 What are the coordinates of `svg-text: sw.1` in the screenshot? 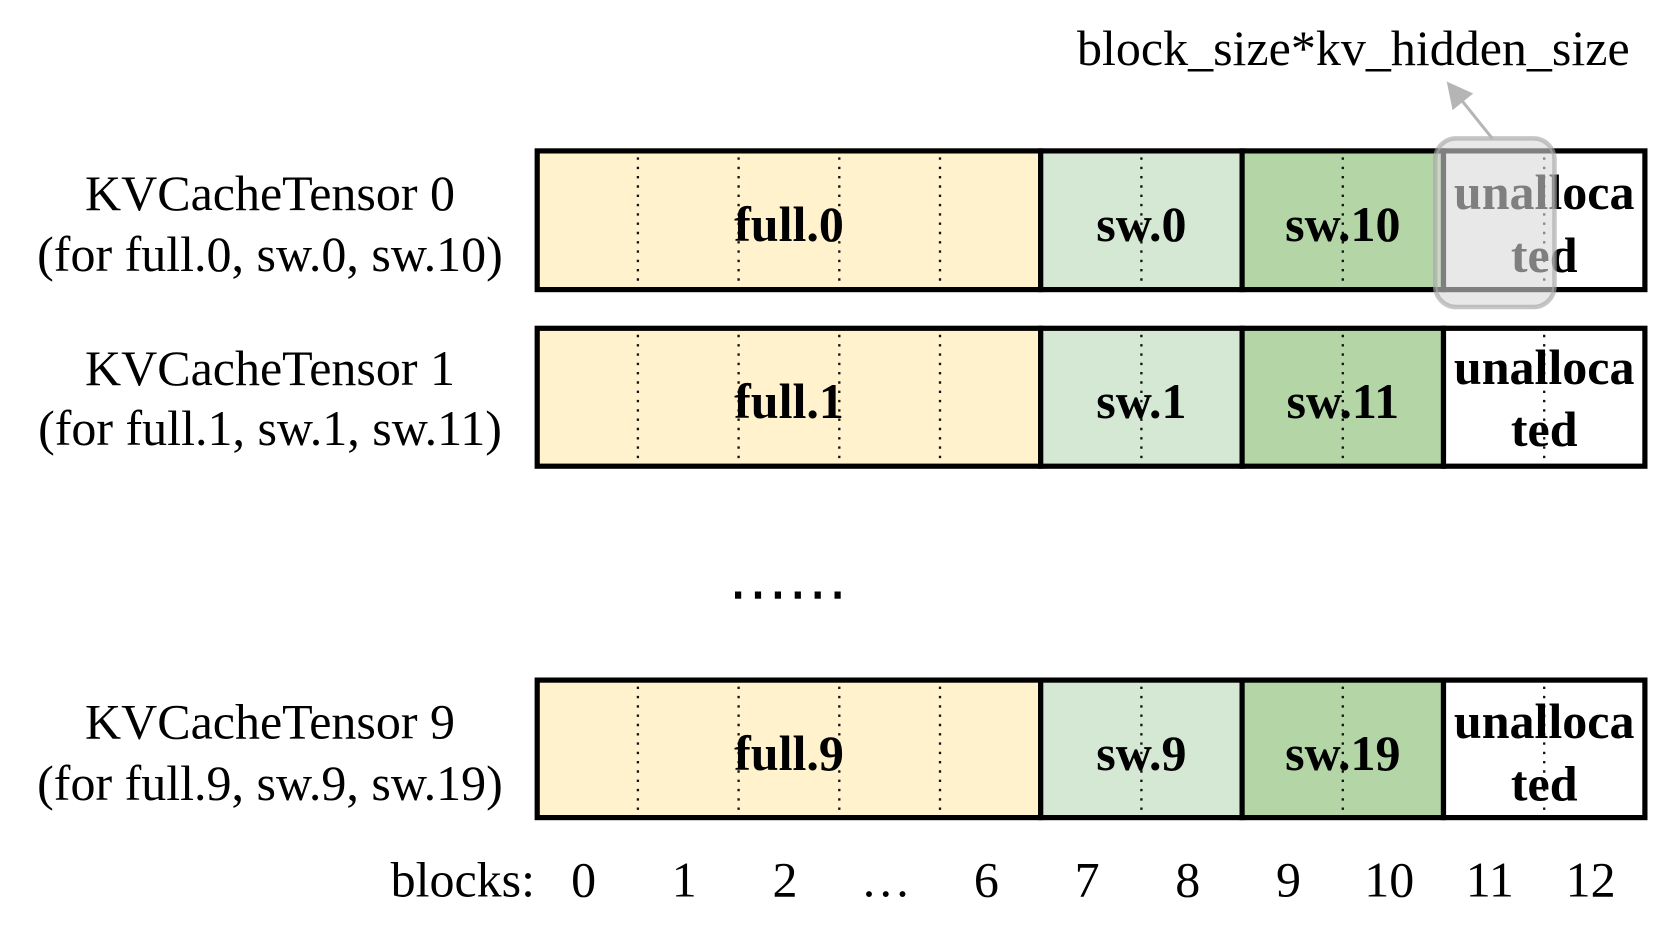 It's located at (1141, 401).